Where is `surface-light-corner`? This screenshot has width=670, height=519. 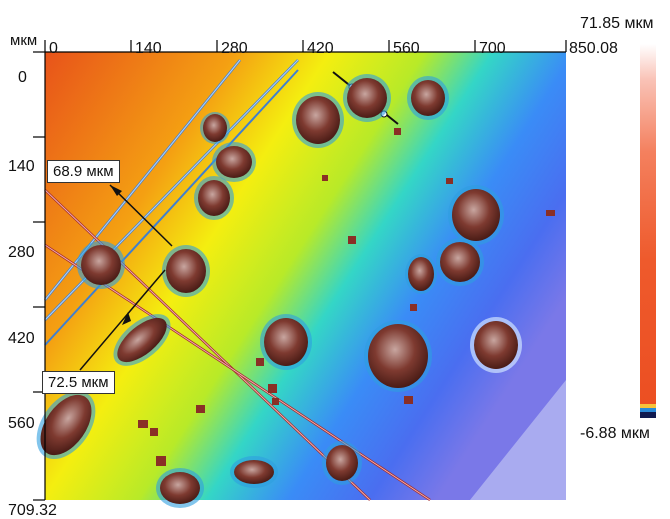 surface-light-corner is located at coordinates (518, 440).